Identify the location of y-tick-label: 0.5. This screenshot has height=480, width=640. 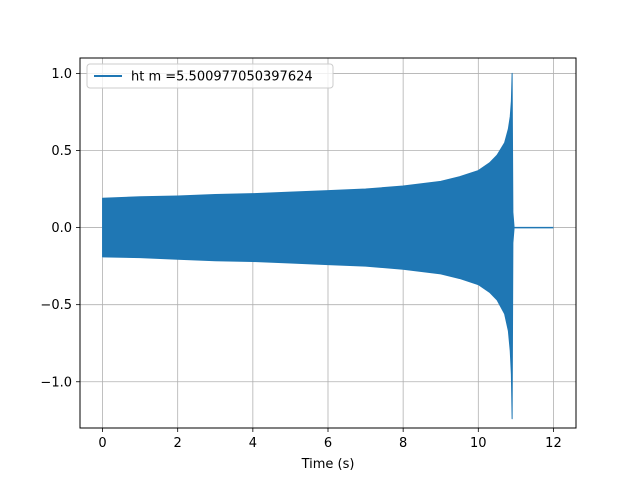
(61, 151).